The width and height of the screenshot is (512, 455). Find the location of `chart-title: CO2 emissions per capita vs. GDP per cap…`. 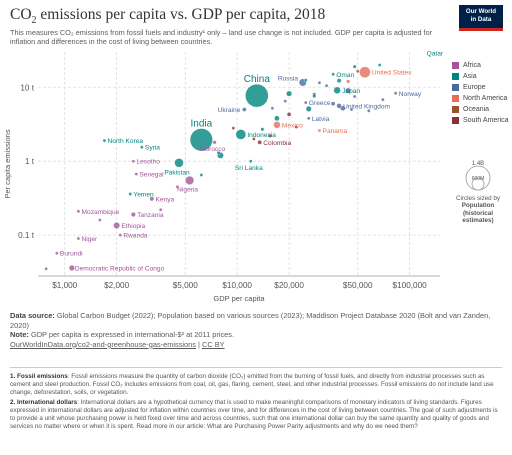

chart-title: CO2 emissions per capita vs. GDP per cap… is located at coordinates (168, 16).